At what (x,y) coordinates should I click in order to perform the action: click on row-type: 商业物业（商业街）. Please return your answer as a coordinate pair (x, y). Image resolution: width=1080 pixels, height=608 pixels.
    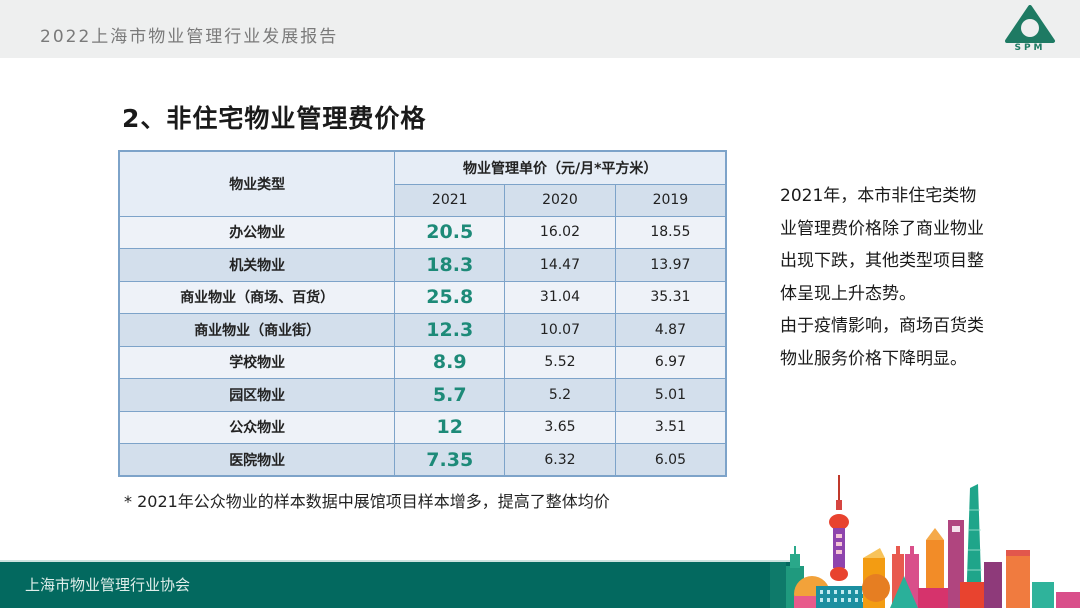
    Looking at the image, I should click on (257, 330).